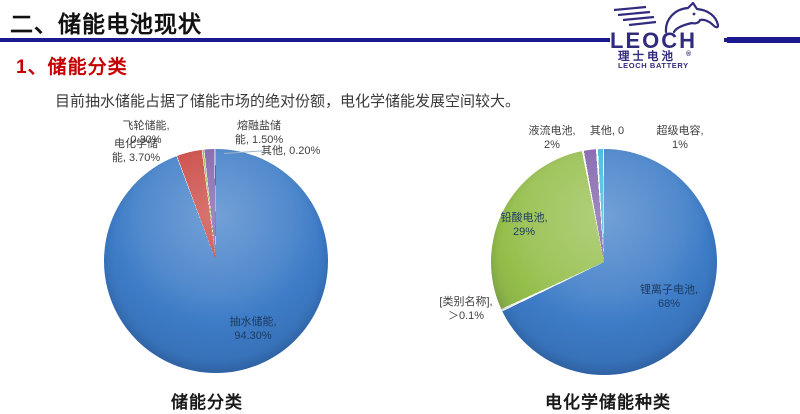 The height and width of the screenshot is (414, 800). I want to click on label-supercapacitor: 超级电容, 1%, so click(680, 138).